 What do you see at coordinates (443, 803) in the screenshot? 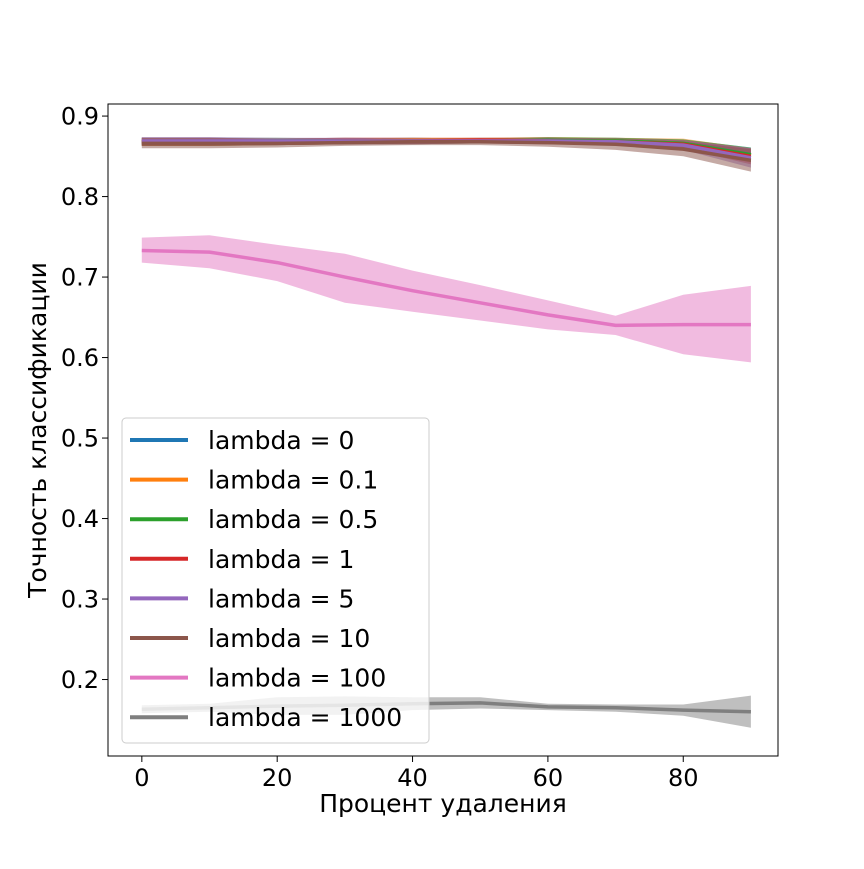
I see `x-axis-label: Процент удаления` at bounding box center [443, 803].